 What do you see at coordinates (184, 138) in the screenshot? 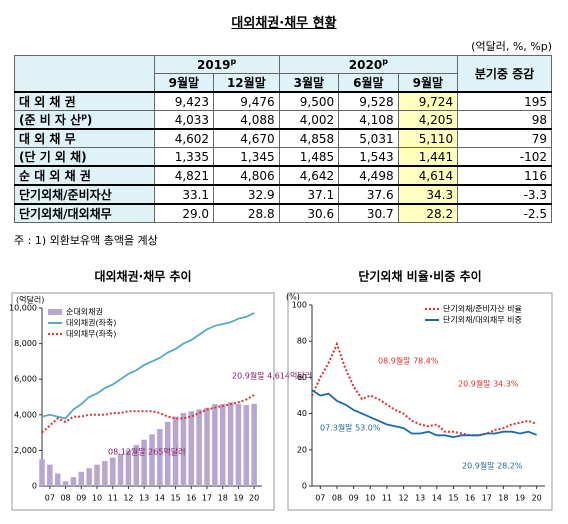
I see `cell: 4,602` at bounding box center [184, 138].